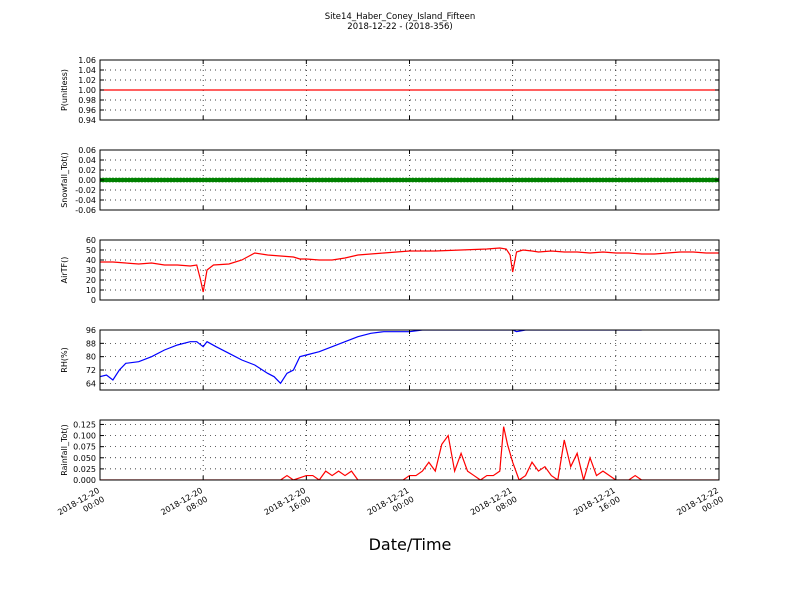 The height and width of the screenshot is (600, 800). What do you see at coordinates (87, 150) in the screenshot?
I see `y-tick-label: 0.06` at bounding box center [87, 150].